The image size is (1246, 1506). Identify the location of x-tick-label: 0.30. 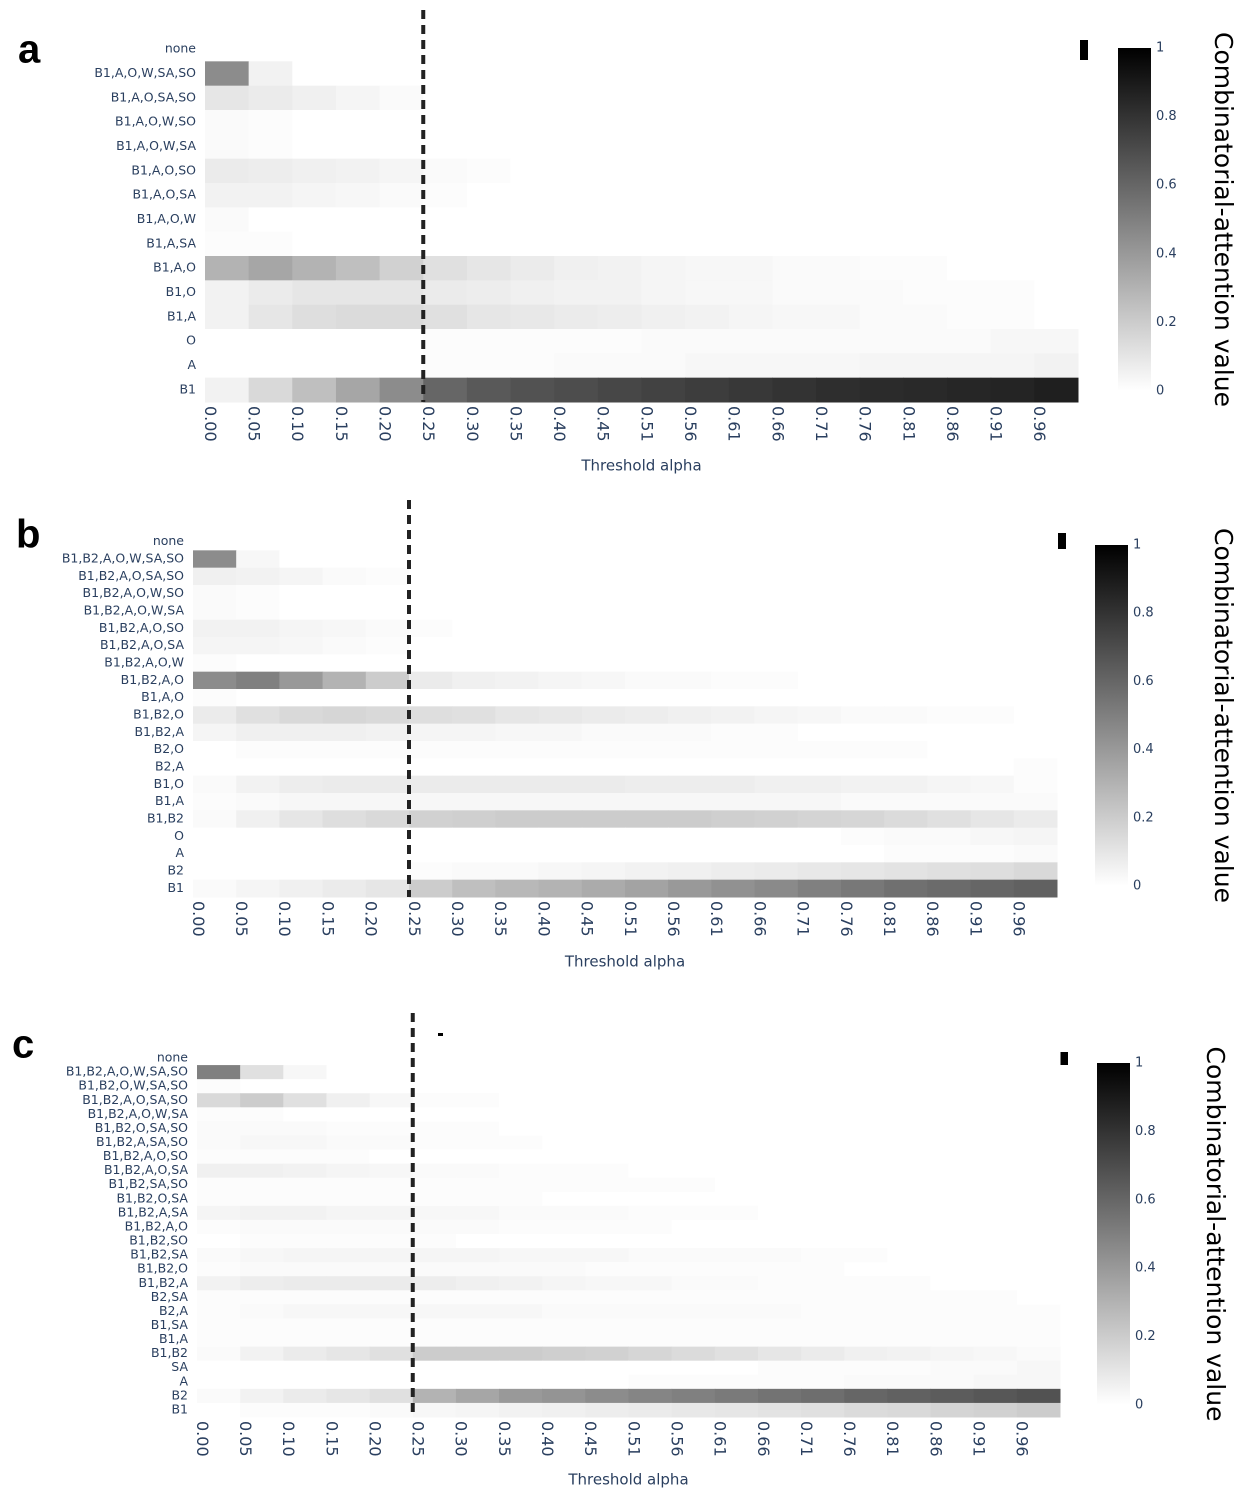
(457, 919).